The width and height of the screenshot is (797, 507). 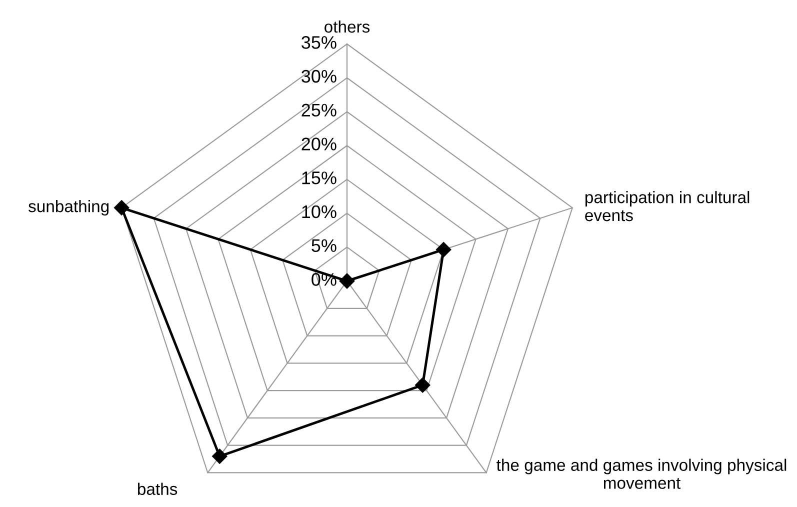 I want to click on spoke-label: the game and games involving physical movement, so click(x=641, y=473).